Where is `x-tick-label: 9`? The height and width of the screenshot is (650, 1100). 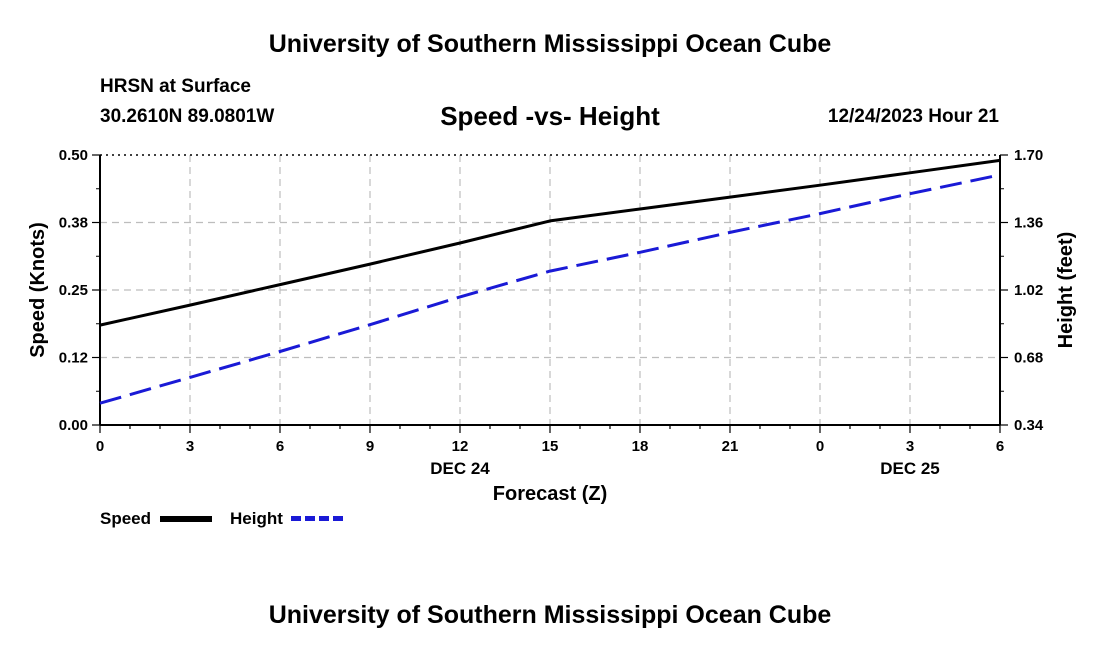 x-tick-label: 9 is located at coordinates (370, 446).